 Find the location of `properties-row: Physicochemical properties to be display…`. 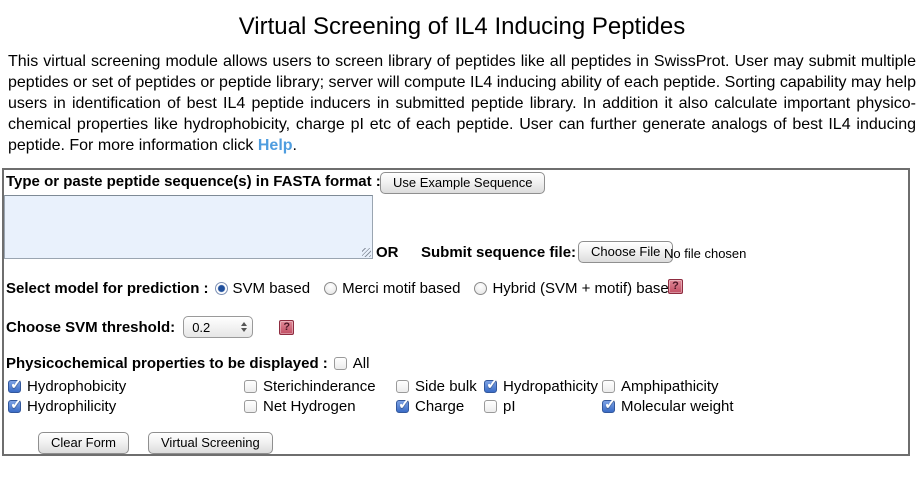

properties-row: Physicochemical properties to be display… is located at coordinates (187, 363).